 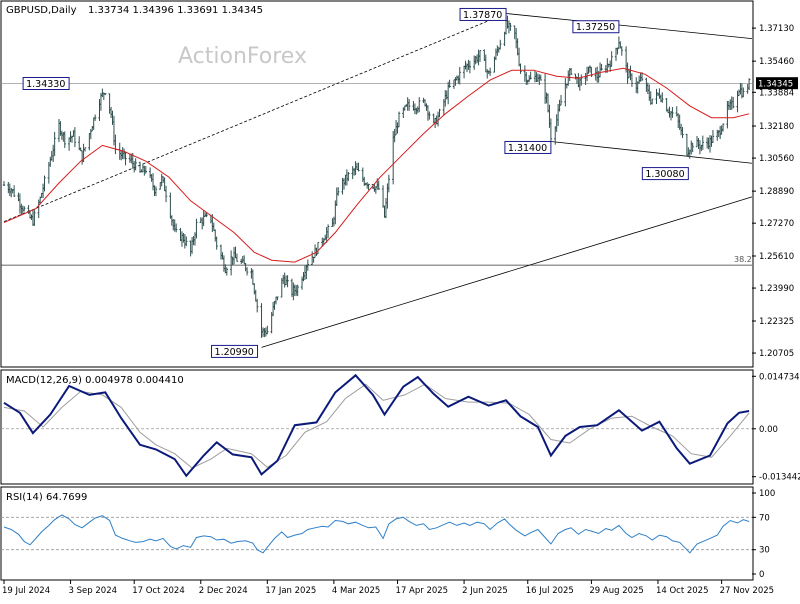 I want to click on current-price-tag: 1.34345, so click(x=777, y=83).